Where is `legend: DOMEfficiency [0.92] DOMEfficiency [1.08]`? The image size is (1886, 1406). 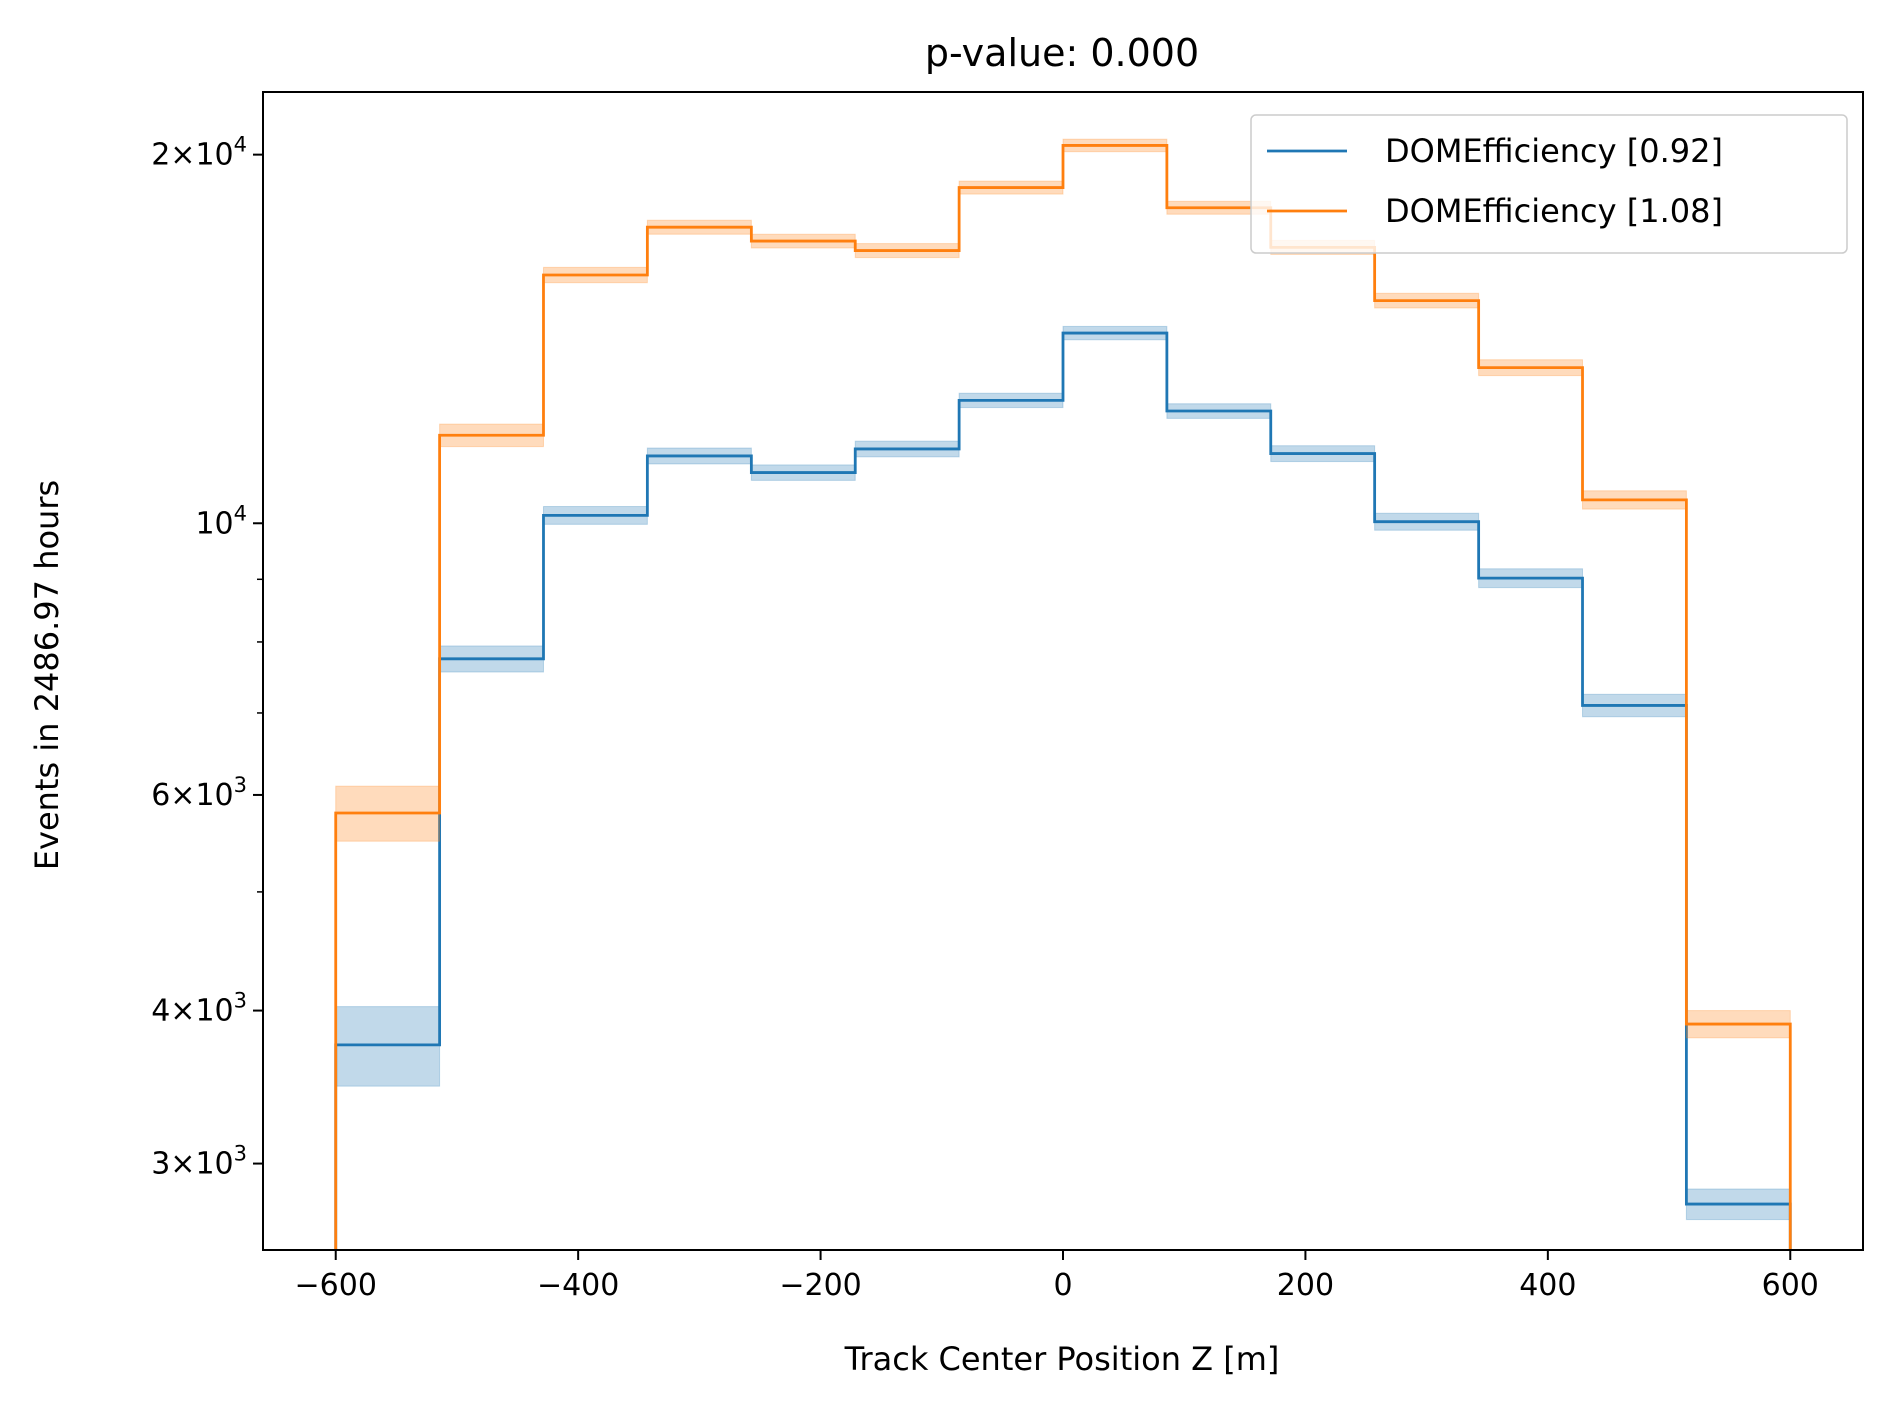 legend: DOMEfficiency [0.92] DOMEfficiency [1.08] is located at coordinates (1549, 184).